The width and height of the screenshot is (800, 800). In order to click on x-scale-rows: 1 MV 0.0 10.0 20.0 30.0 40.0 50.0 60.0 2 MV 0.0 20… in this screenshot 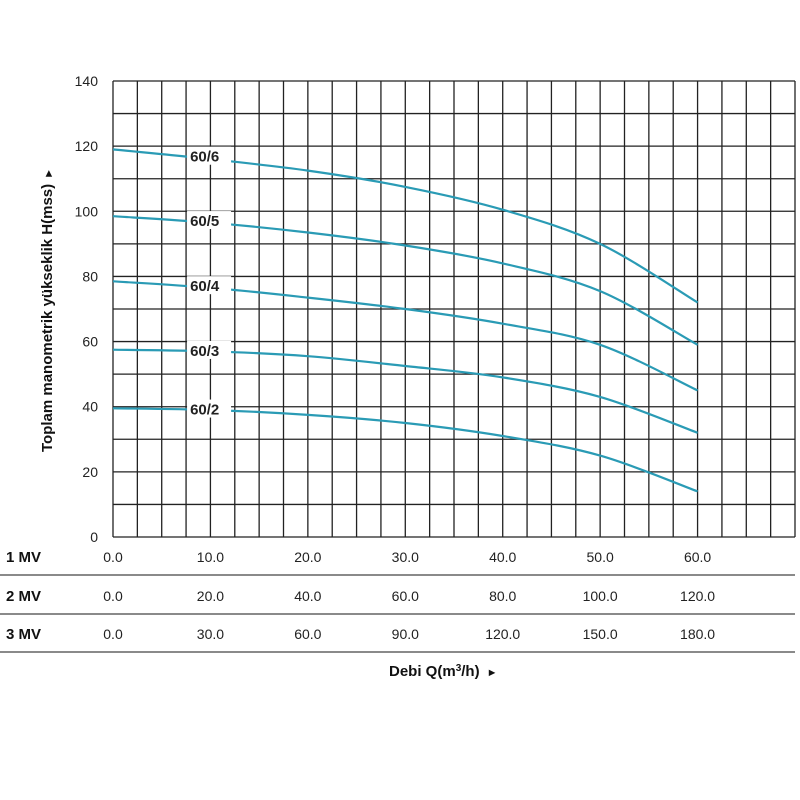, I will do `click(397, 601)`.